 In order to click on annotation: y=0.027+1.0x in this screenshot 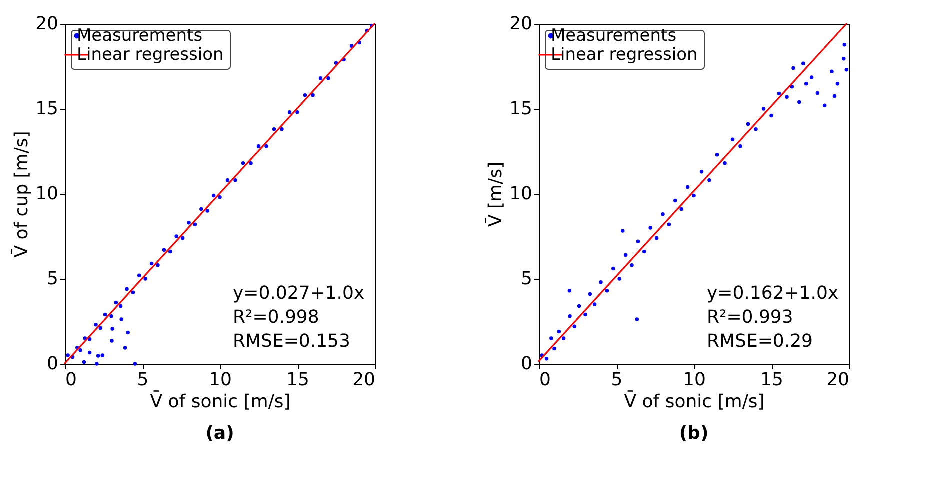, I will do `click(299, 293)`.